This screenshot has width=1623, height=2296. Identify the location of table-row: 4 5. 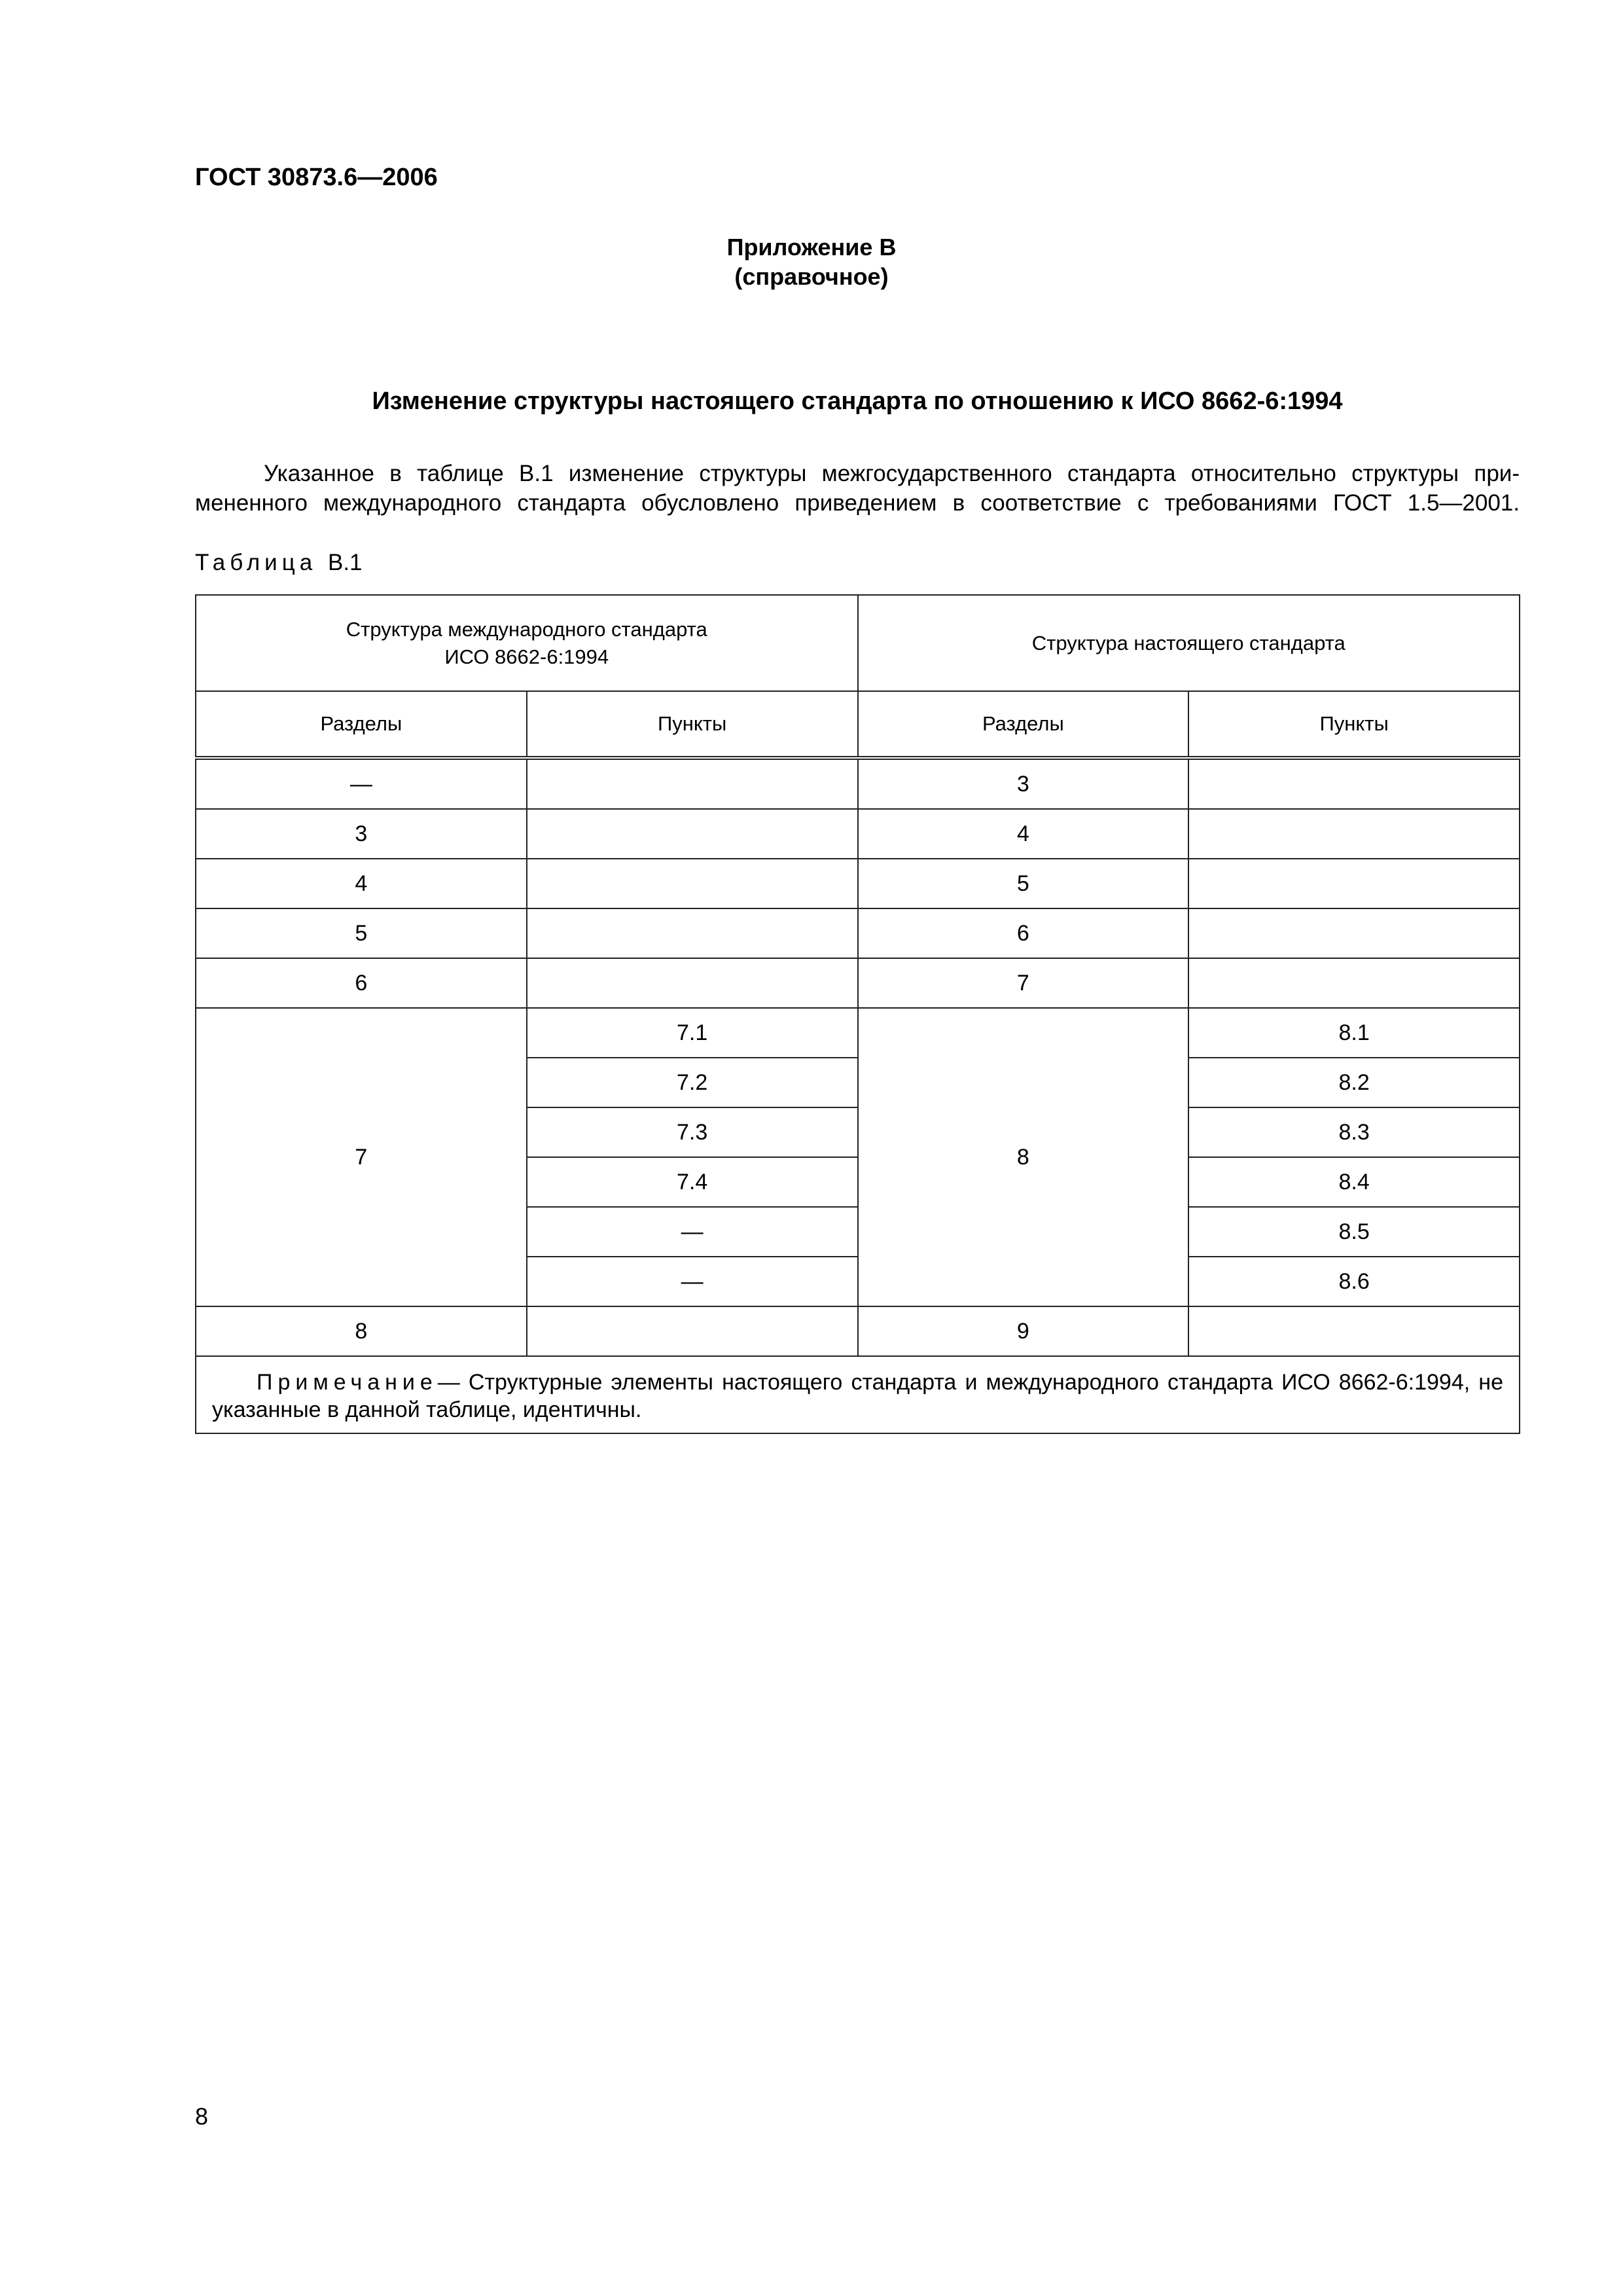
(857, 883).